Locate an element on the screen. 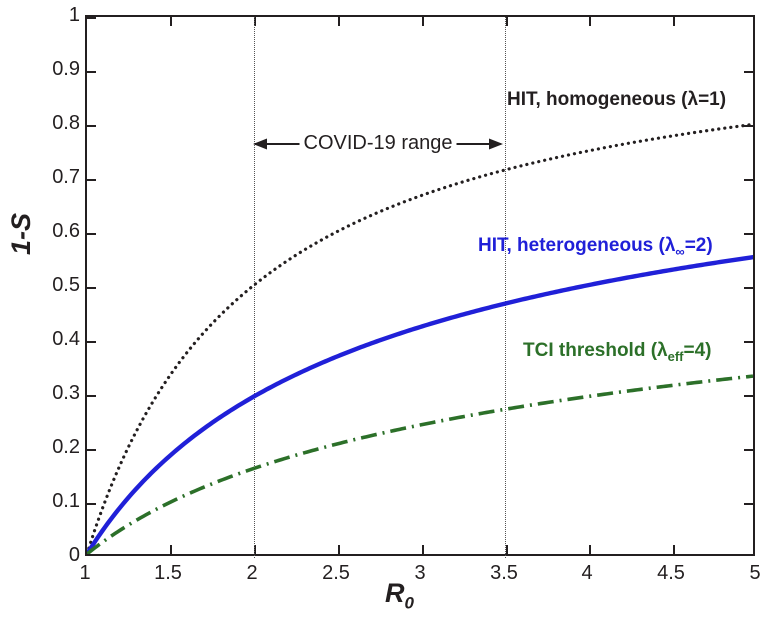 This screenshot has height=618, width=777. label-hit-homogeneous: HIT, homogeneous (λ=1) is located at coordinates (617, 99).